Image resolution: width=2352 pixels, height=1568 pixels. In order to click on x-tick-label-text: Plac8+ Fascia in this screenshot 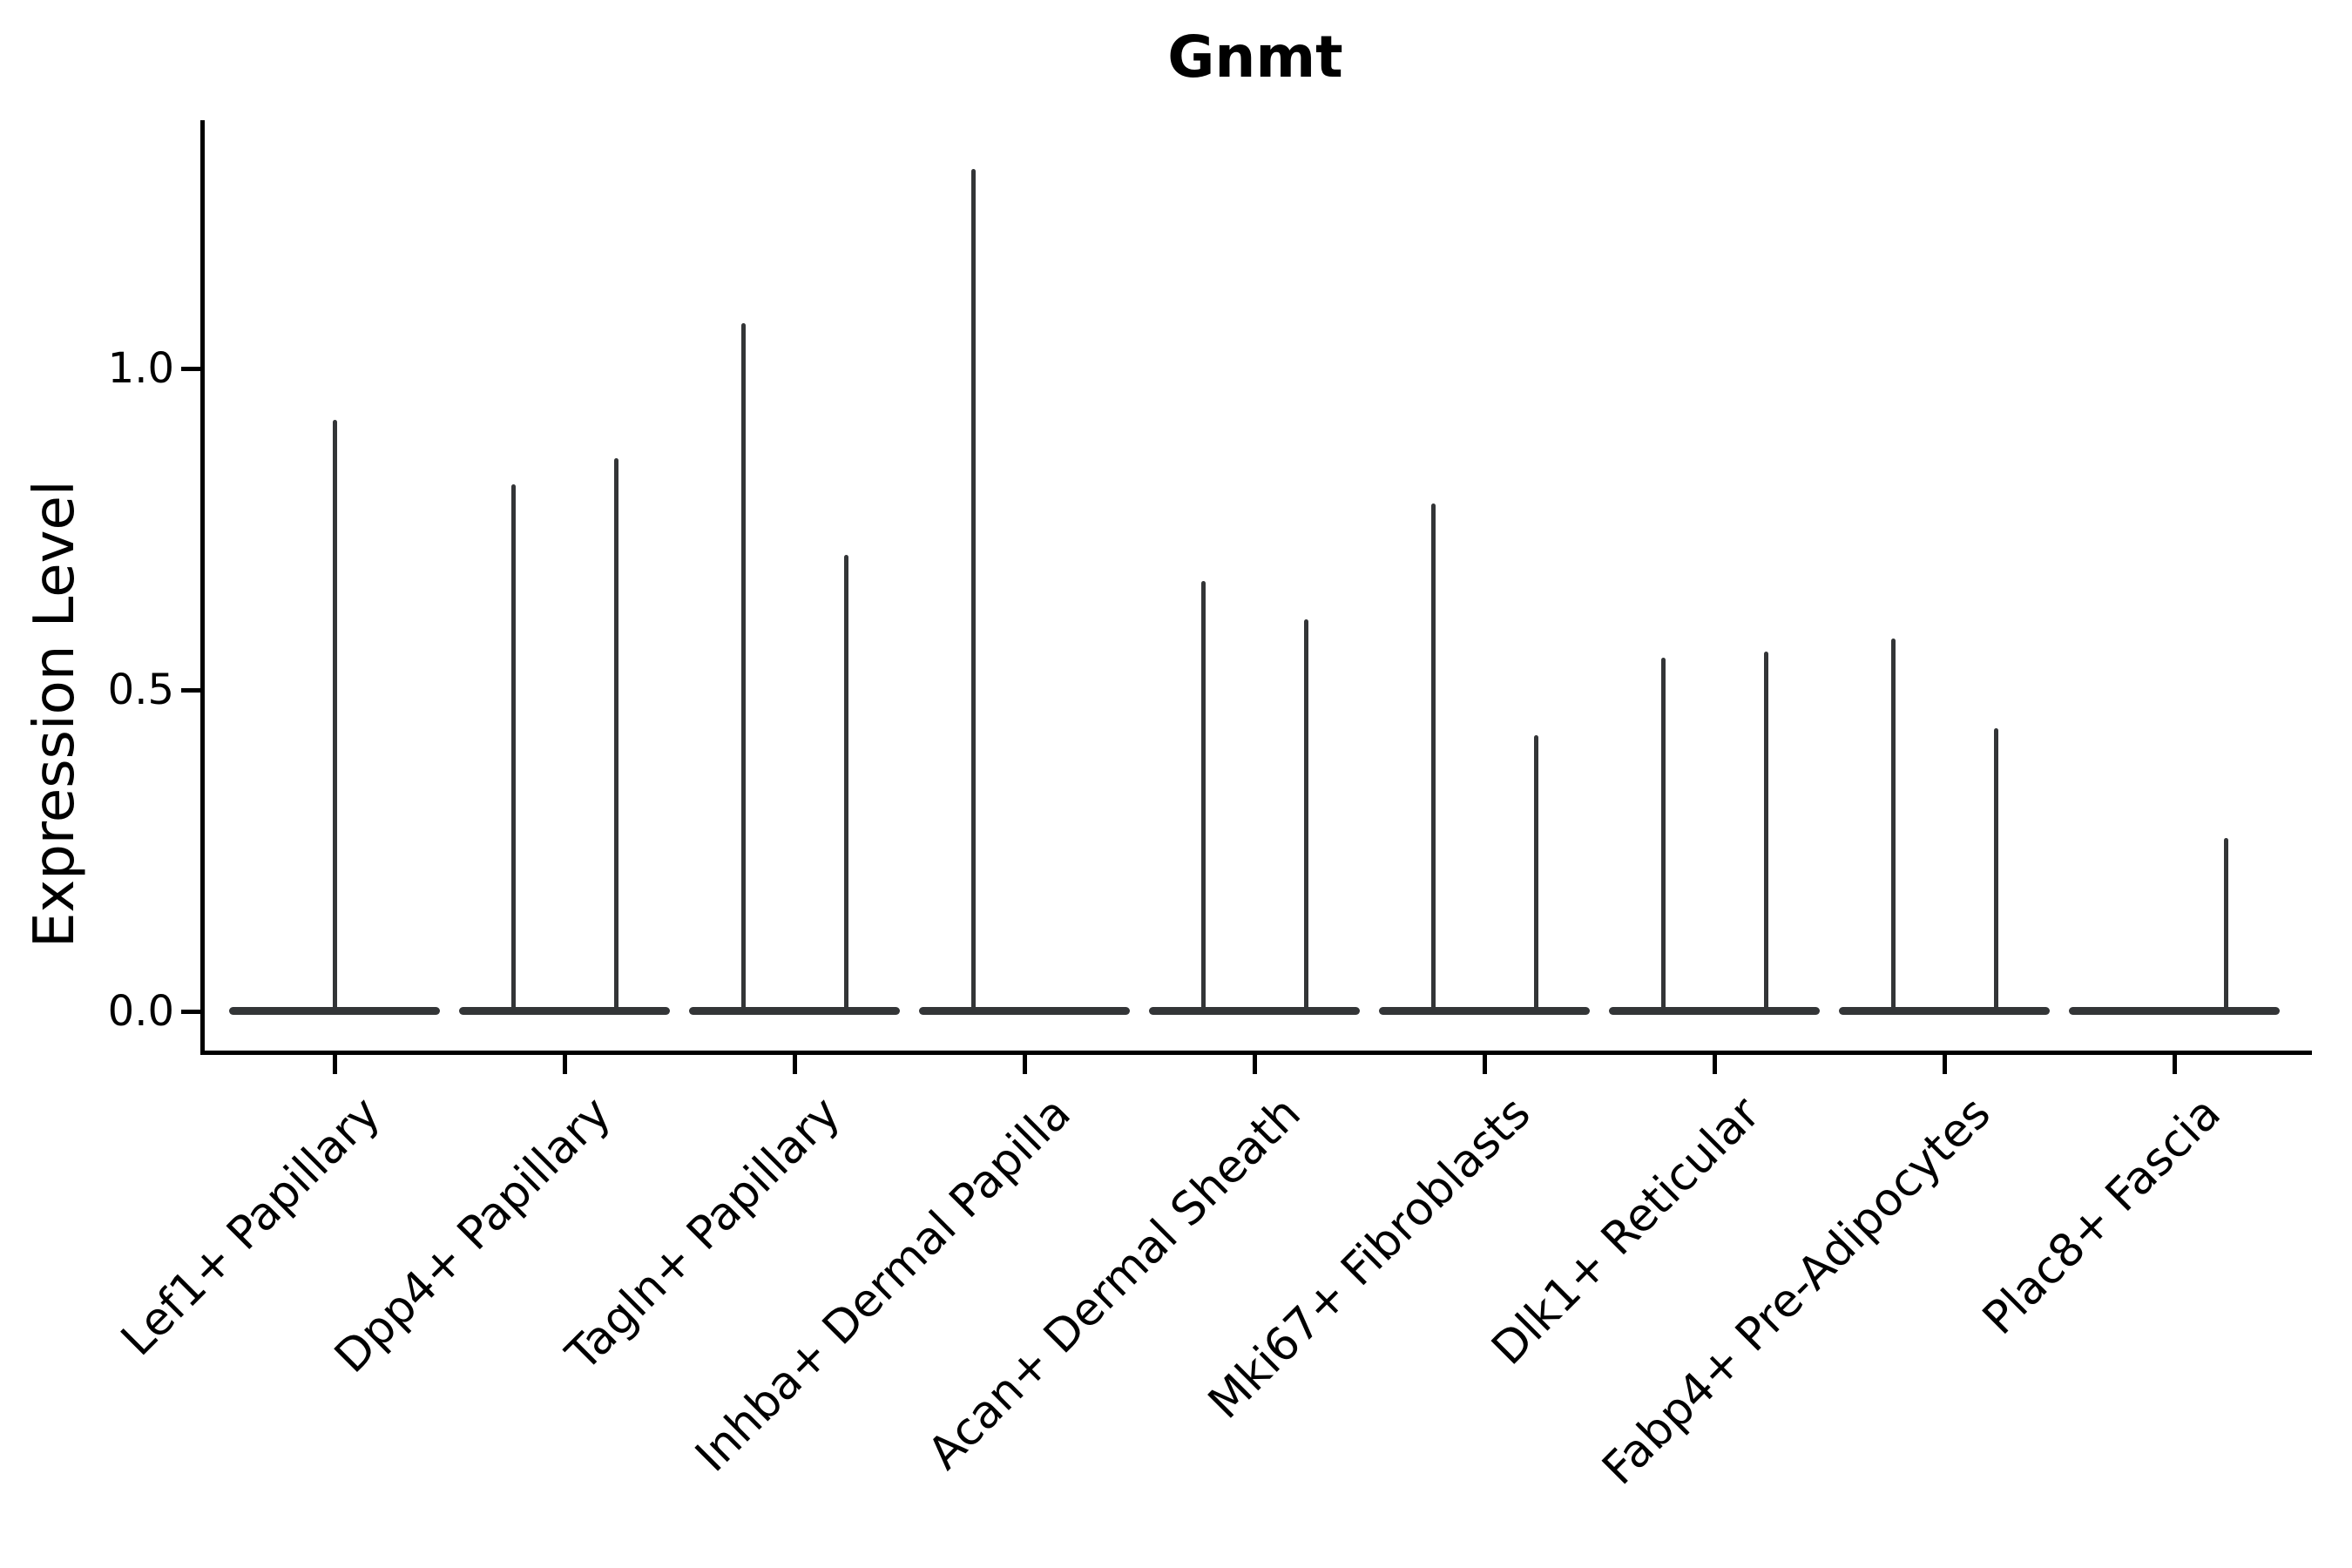, I will do `click(2101, 1216)`.